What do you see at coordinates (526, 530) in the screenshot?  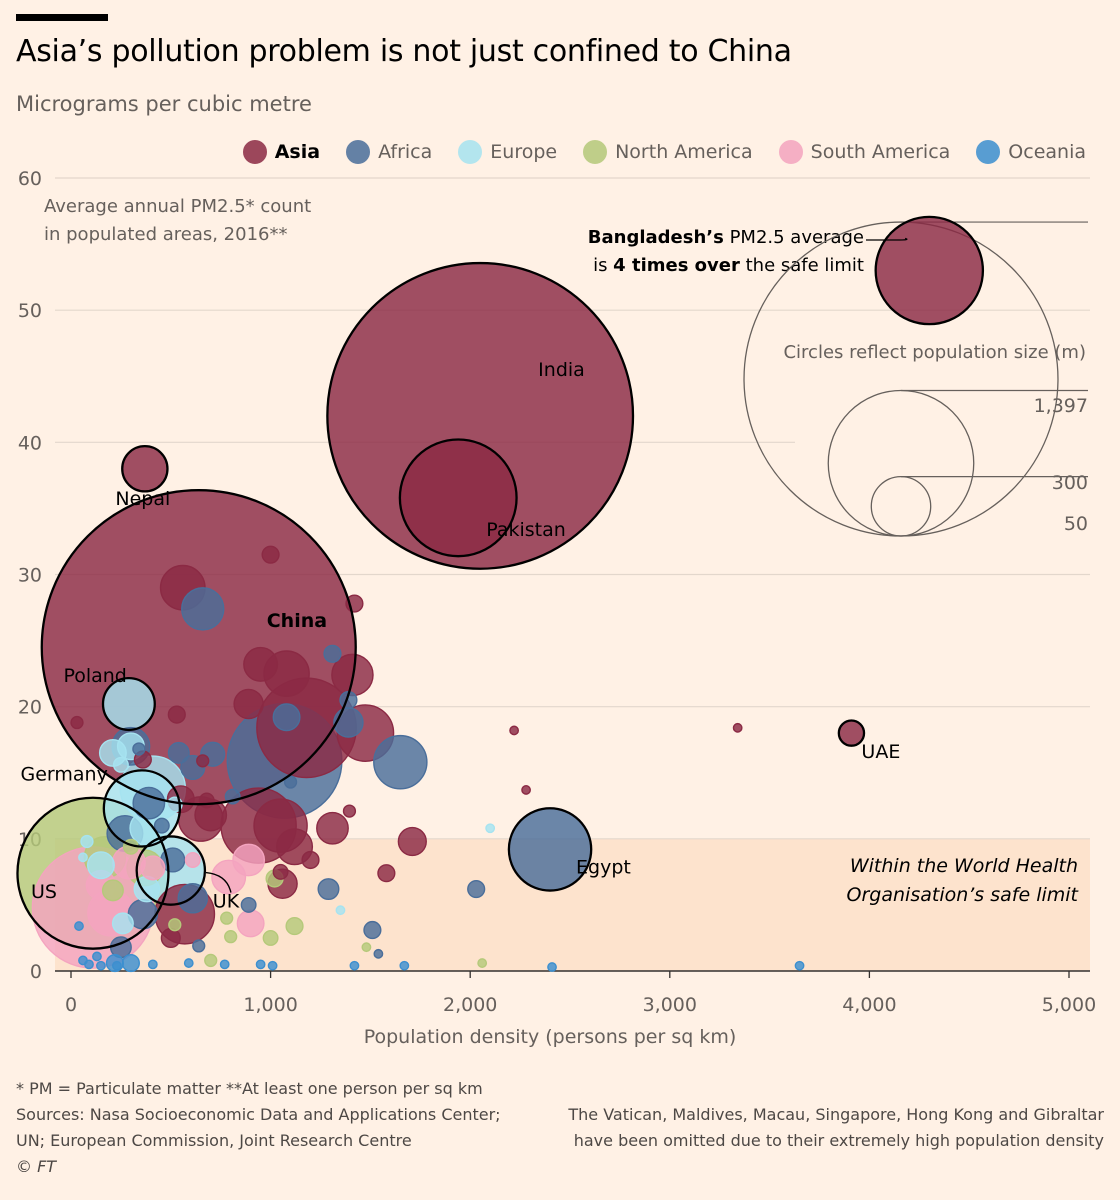 I see `label-pakistan: Pakistan` at bounding box center [526, 530].